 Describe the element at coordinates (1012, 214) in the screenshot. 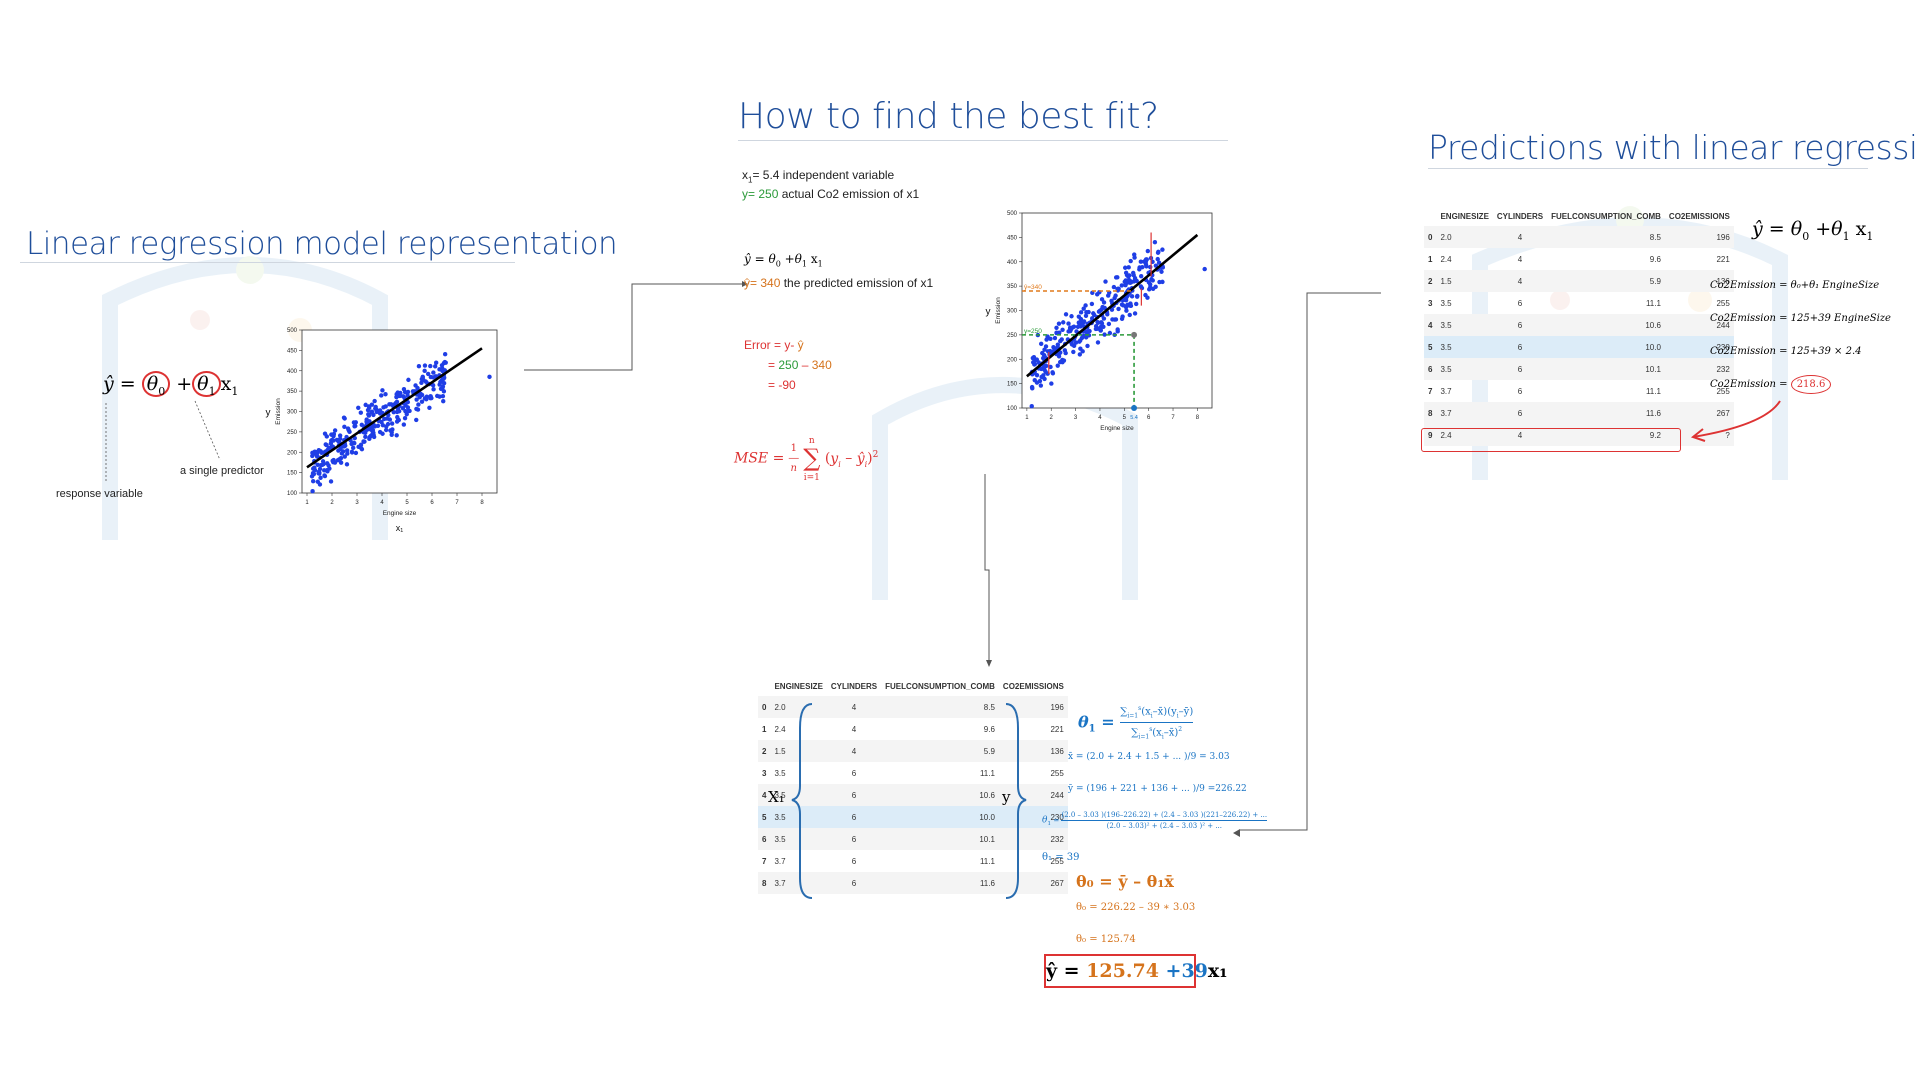

I see `y-tick-label: 500` at that location.